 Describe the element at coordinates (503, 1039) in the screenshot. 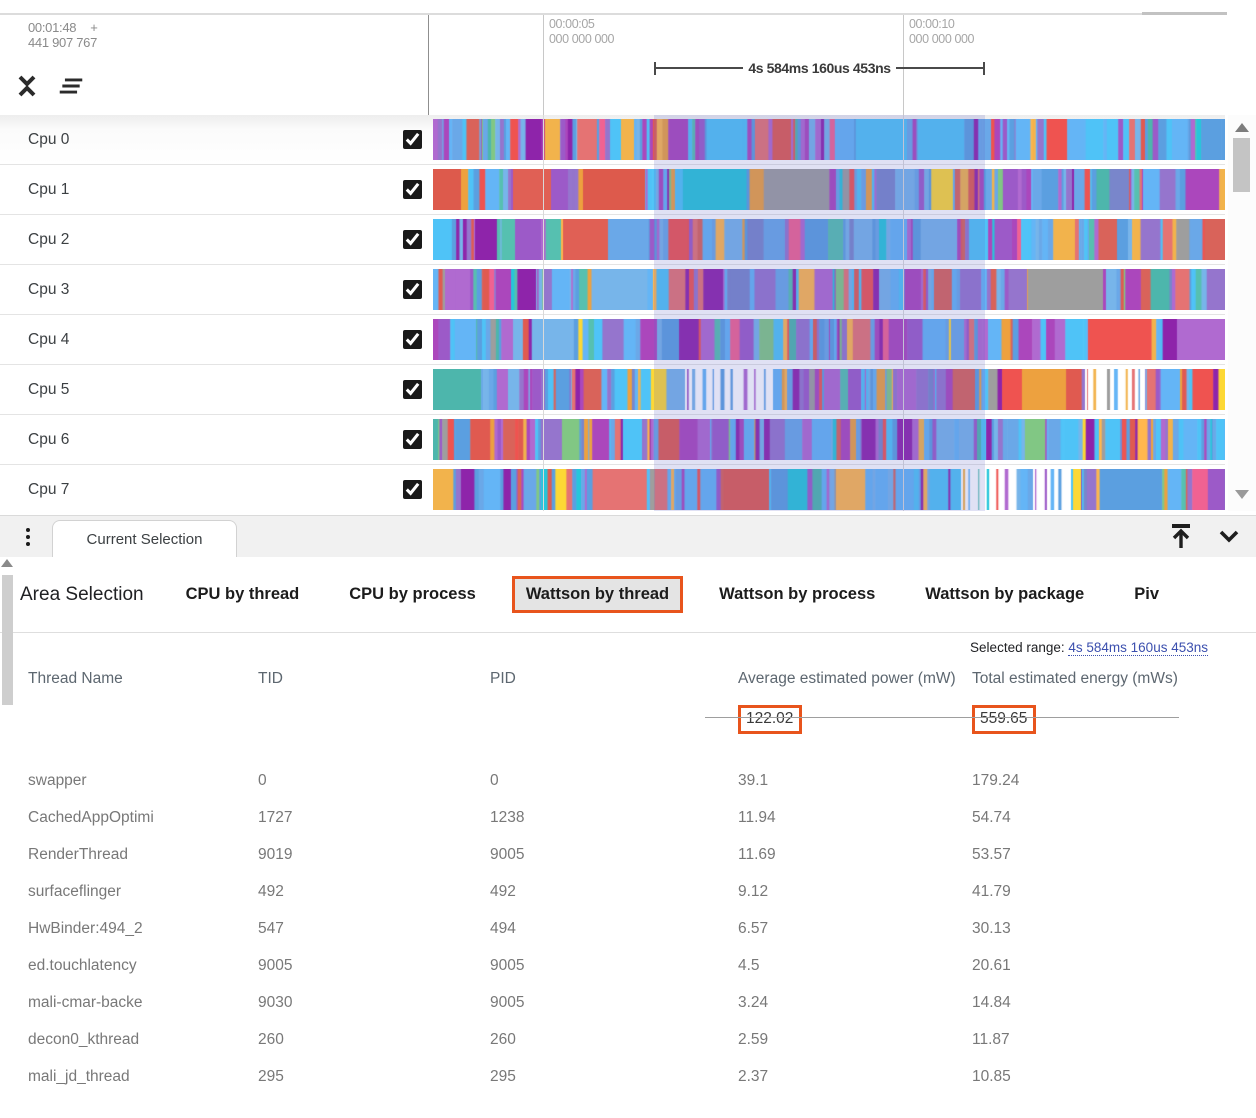

I see `cell-pid: 260` at that location.